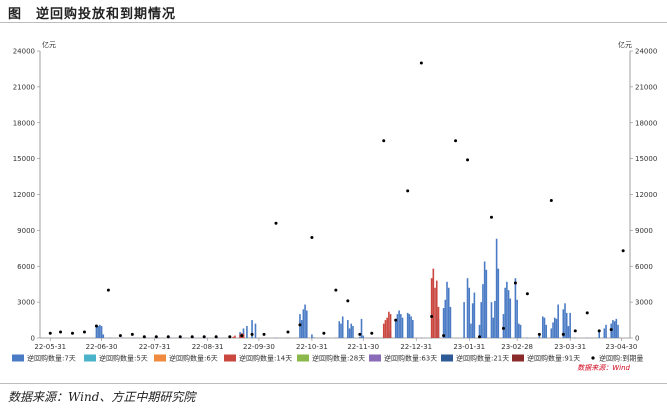 This screenshot has height=408, width=667. I want to click on x-tick-label: 22-12-31, so click(416, 347).